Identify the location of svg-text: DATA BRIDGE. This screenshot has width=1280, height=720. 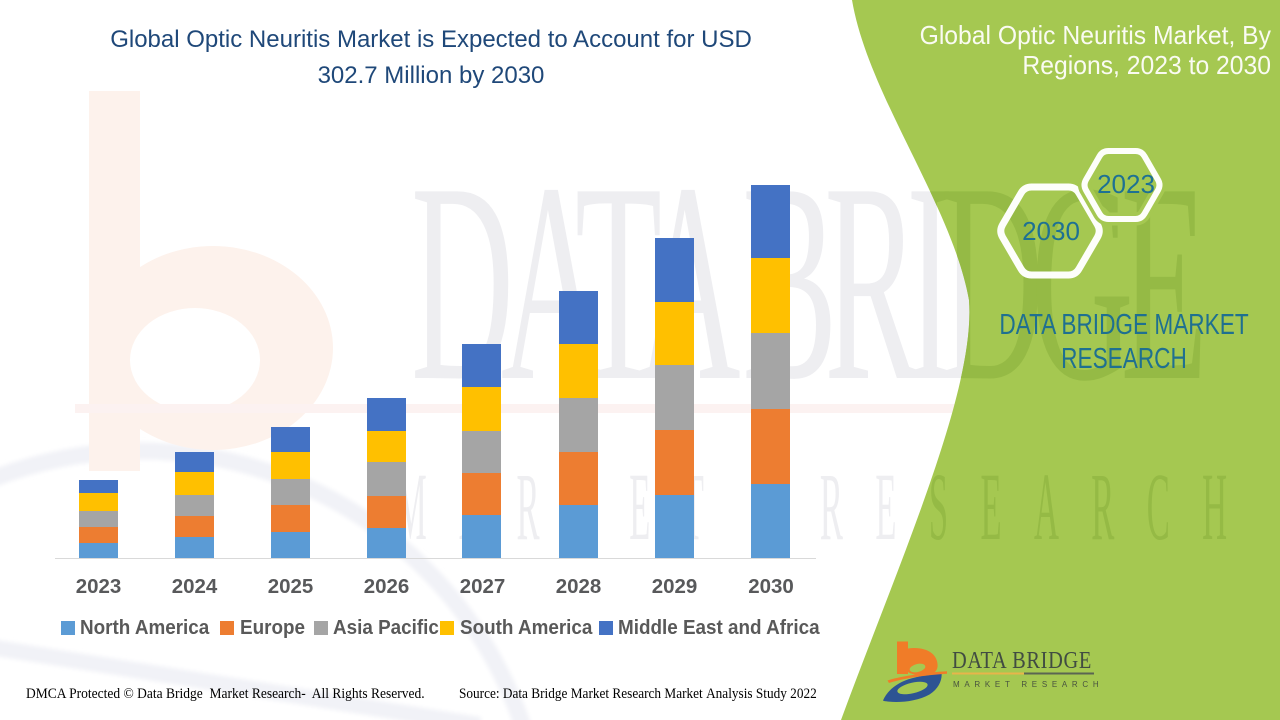
(1021, 659).